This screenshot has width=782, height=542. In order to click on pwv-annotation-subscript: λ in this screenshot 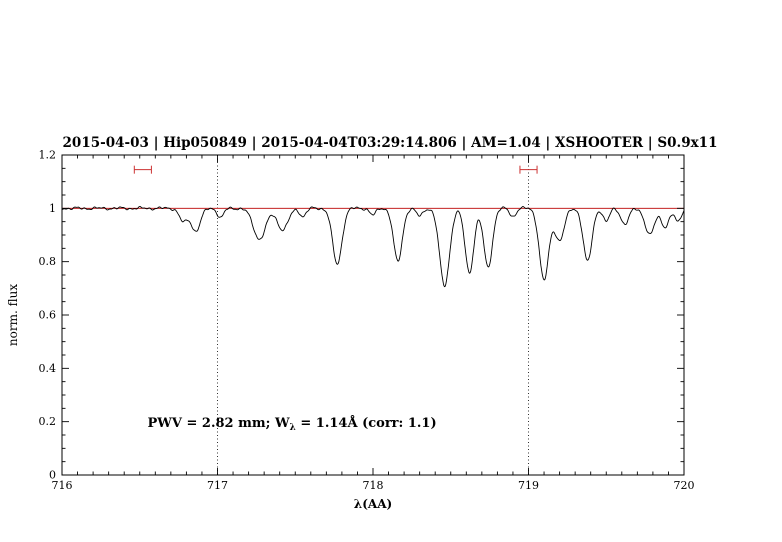, I will do `click(293, 428)`.